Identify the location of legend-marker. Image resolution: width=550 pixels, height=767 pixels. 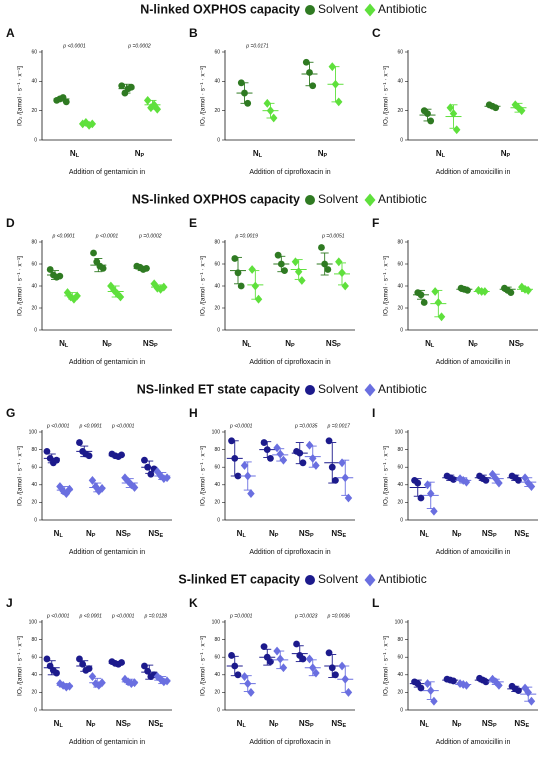
(310, 200).